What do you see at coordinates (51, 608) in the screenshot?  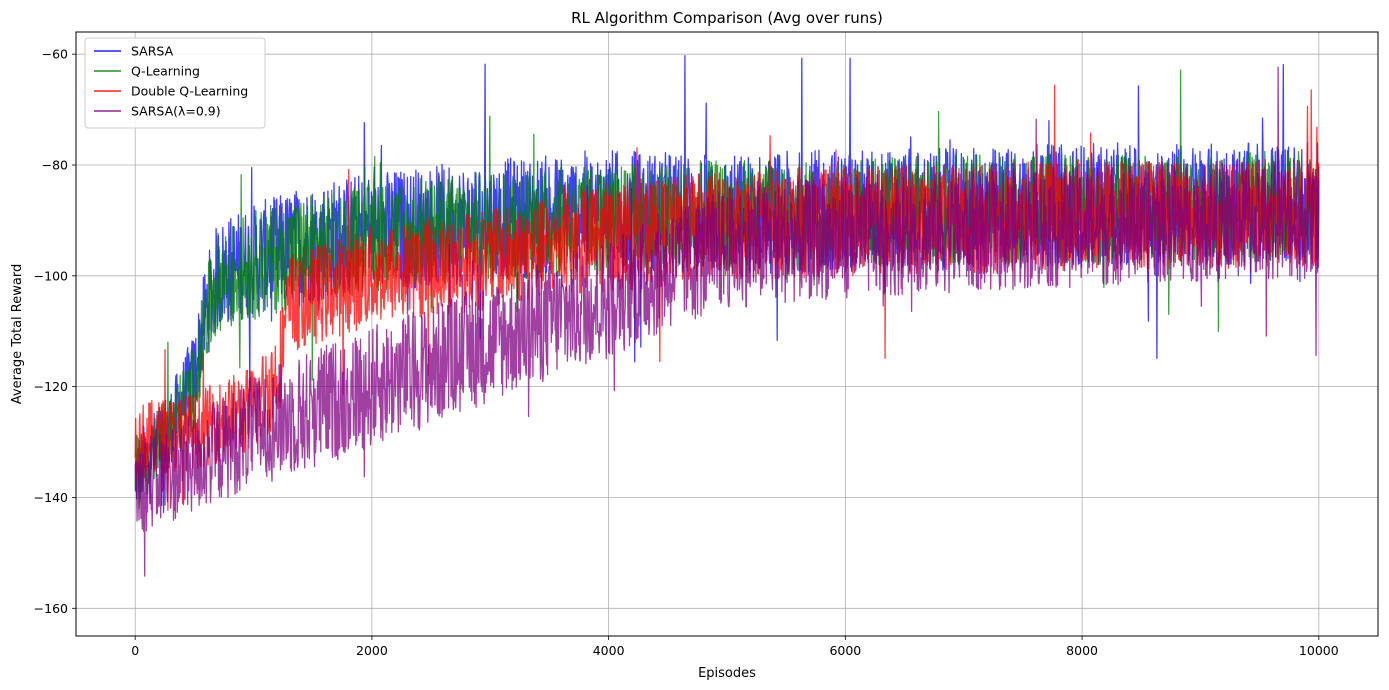 I see `y-tick-label: −160` at bounding box center [51, 608].